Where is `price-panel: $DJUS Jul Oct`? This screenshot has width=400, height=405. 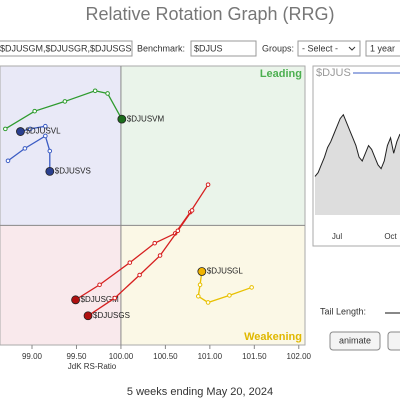 price-panel: $DJUS Jul Oct is located at coordinates (356, 156).